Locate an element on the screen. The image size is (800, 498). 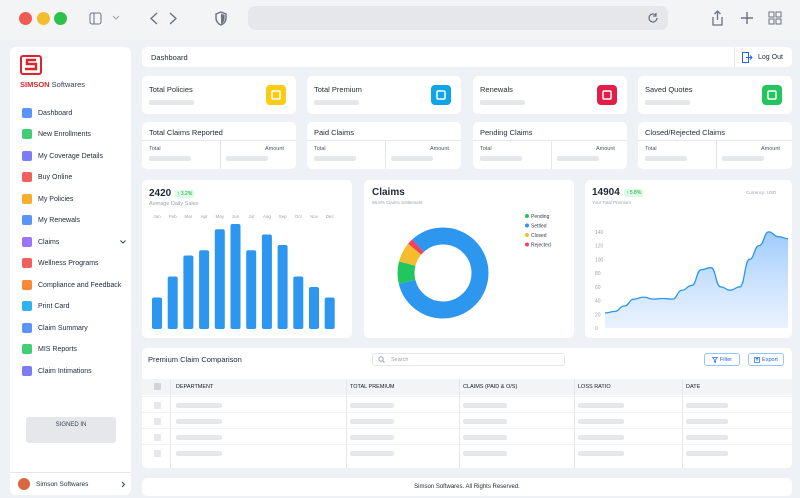
sidebar-item-my-policies: My Policies is located at coordinates (47, 199).